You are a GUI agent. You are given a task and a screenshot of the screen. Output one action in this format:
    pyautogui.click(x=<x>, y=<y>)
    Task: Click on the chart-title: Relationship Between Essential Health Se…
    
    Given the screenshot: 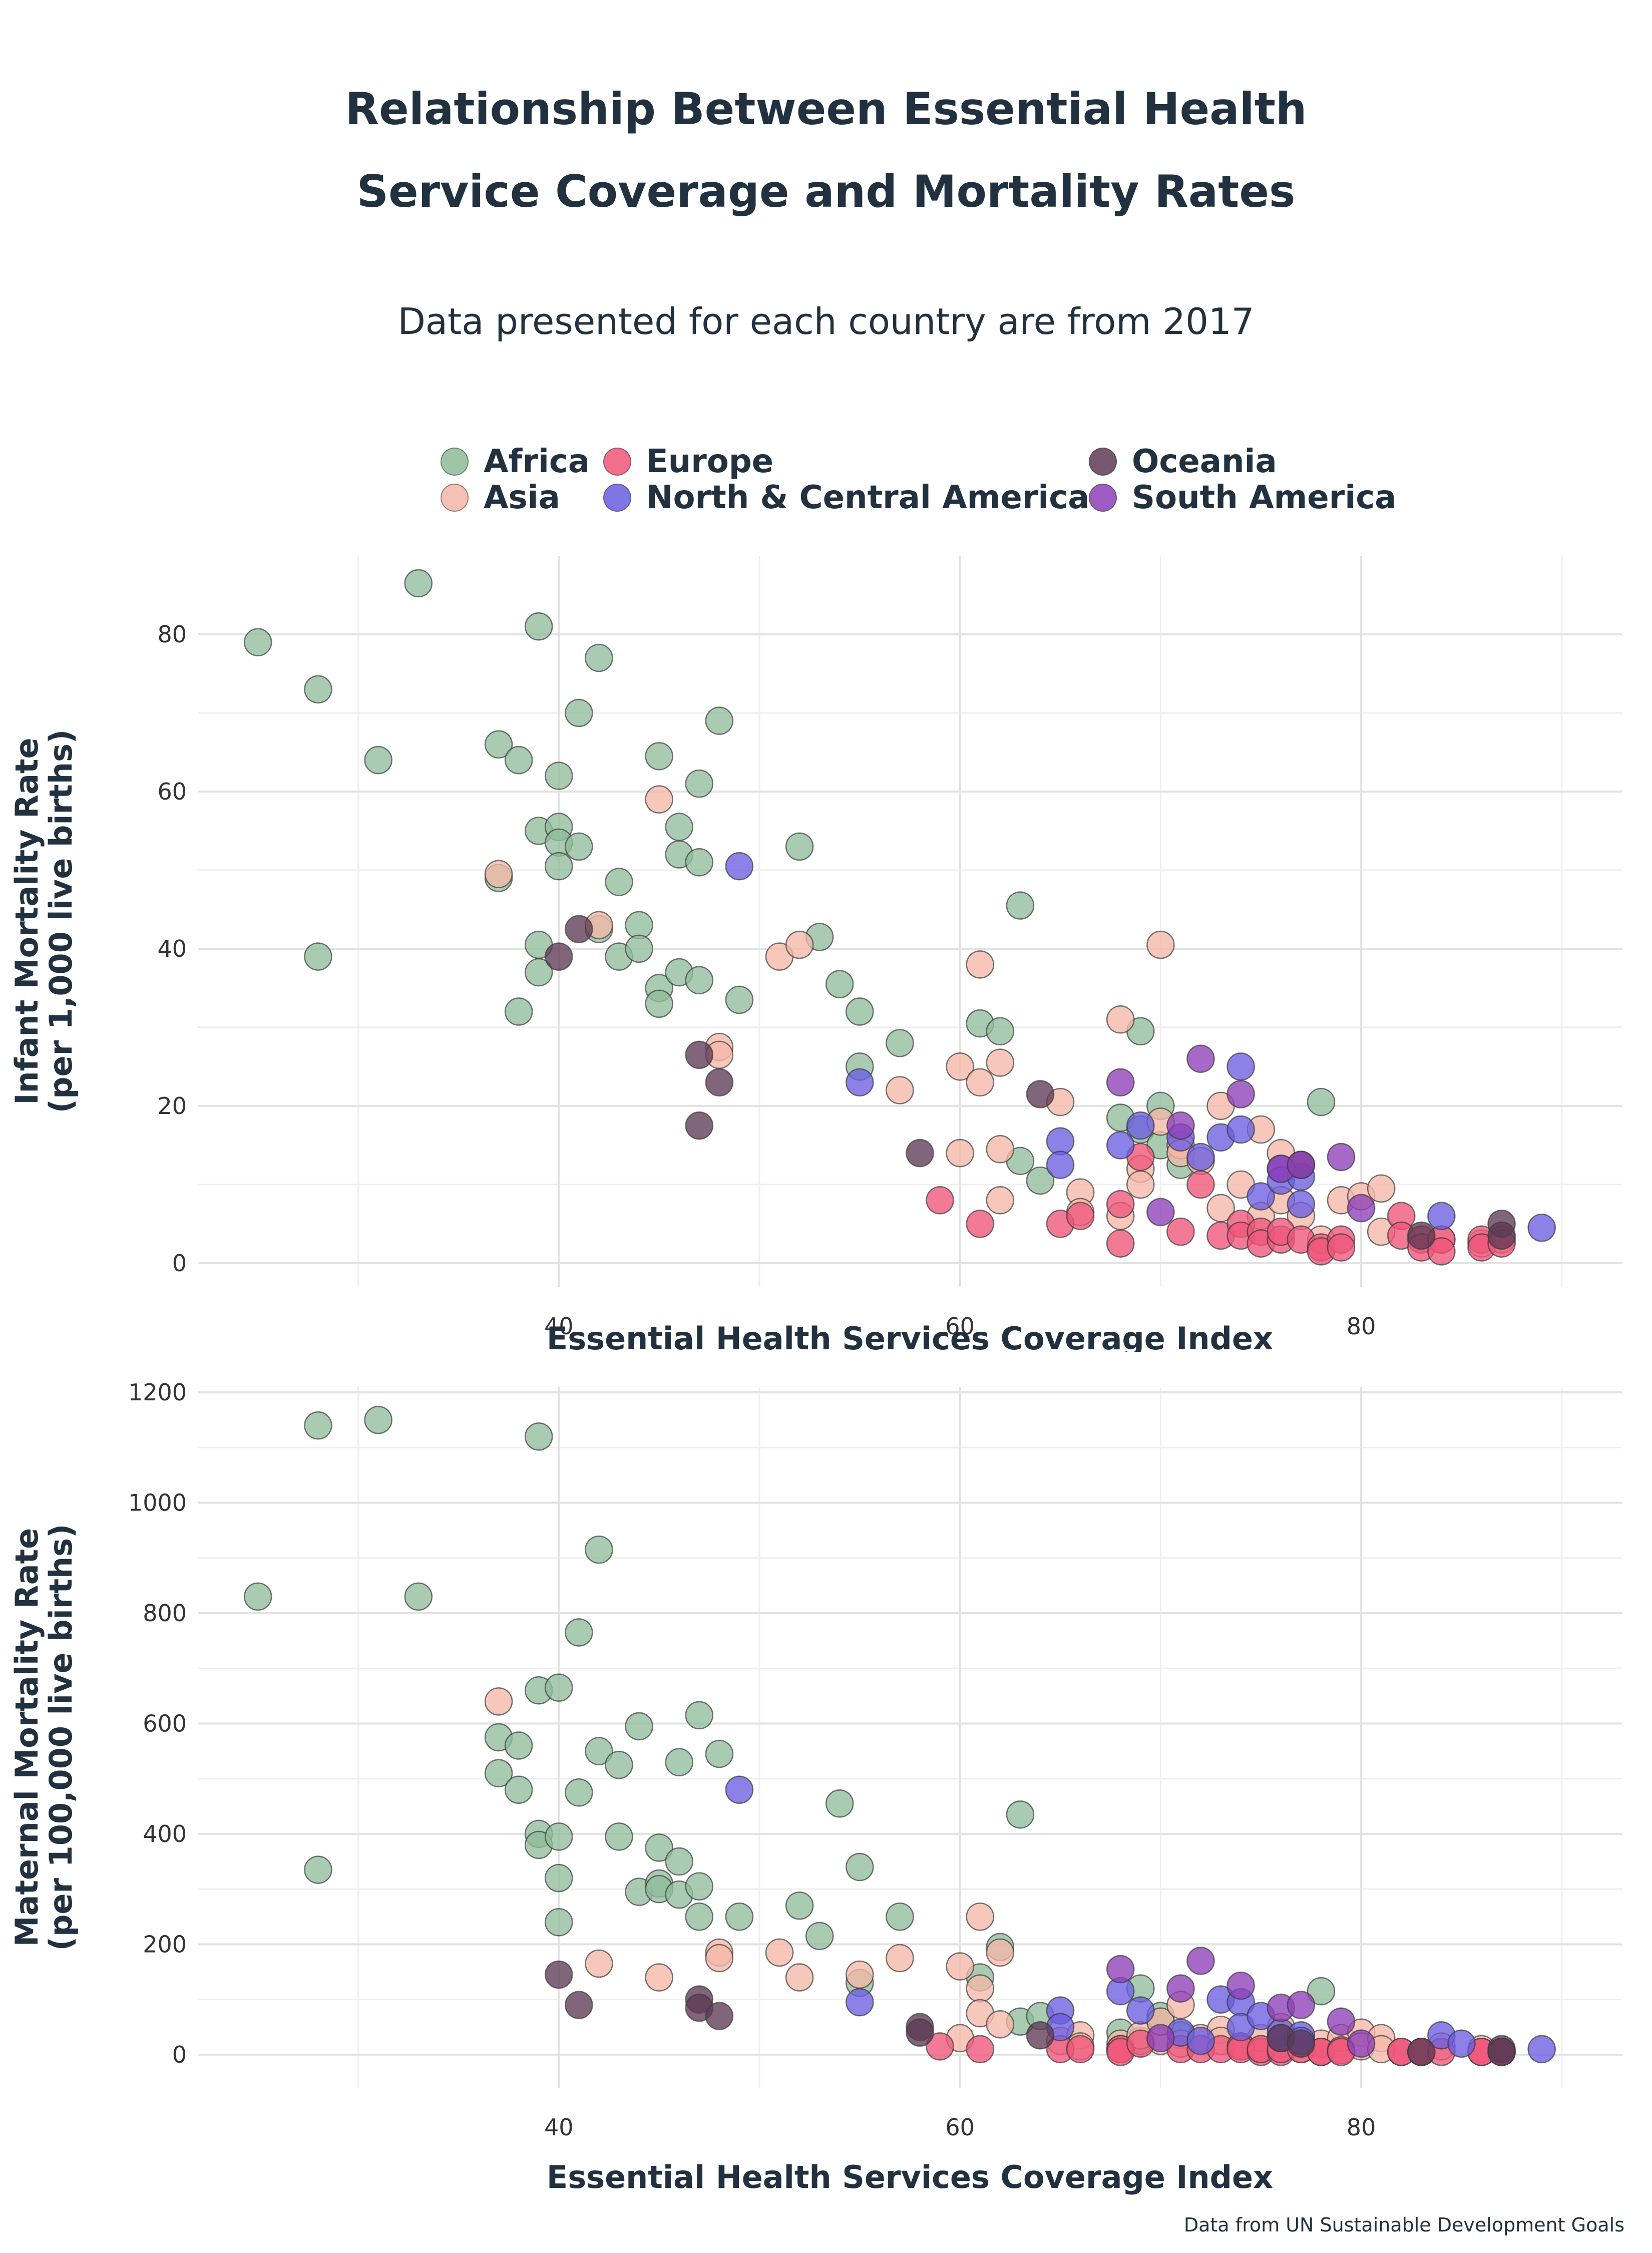 What is the action you would take?
    pyautogui.click(x=826, y=151)
    